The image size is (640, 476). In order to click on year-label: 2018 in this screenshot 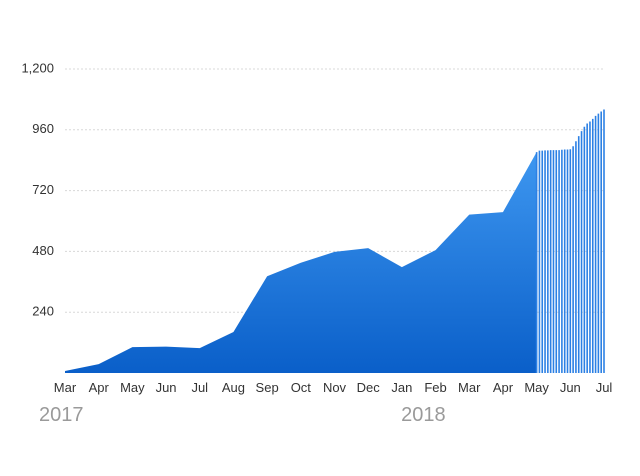, I will do `click(423, 415)`.